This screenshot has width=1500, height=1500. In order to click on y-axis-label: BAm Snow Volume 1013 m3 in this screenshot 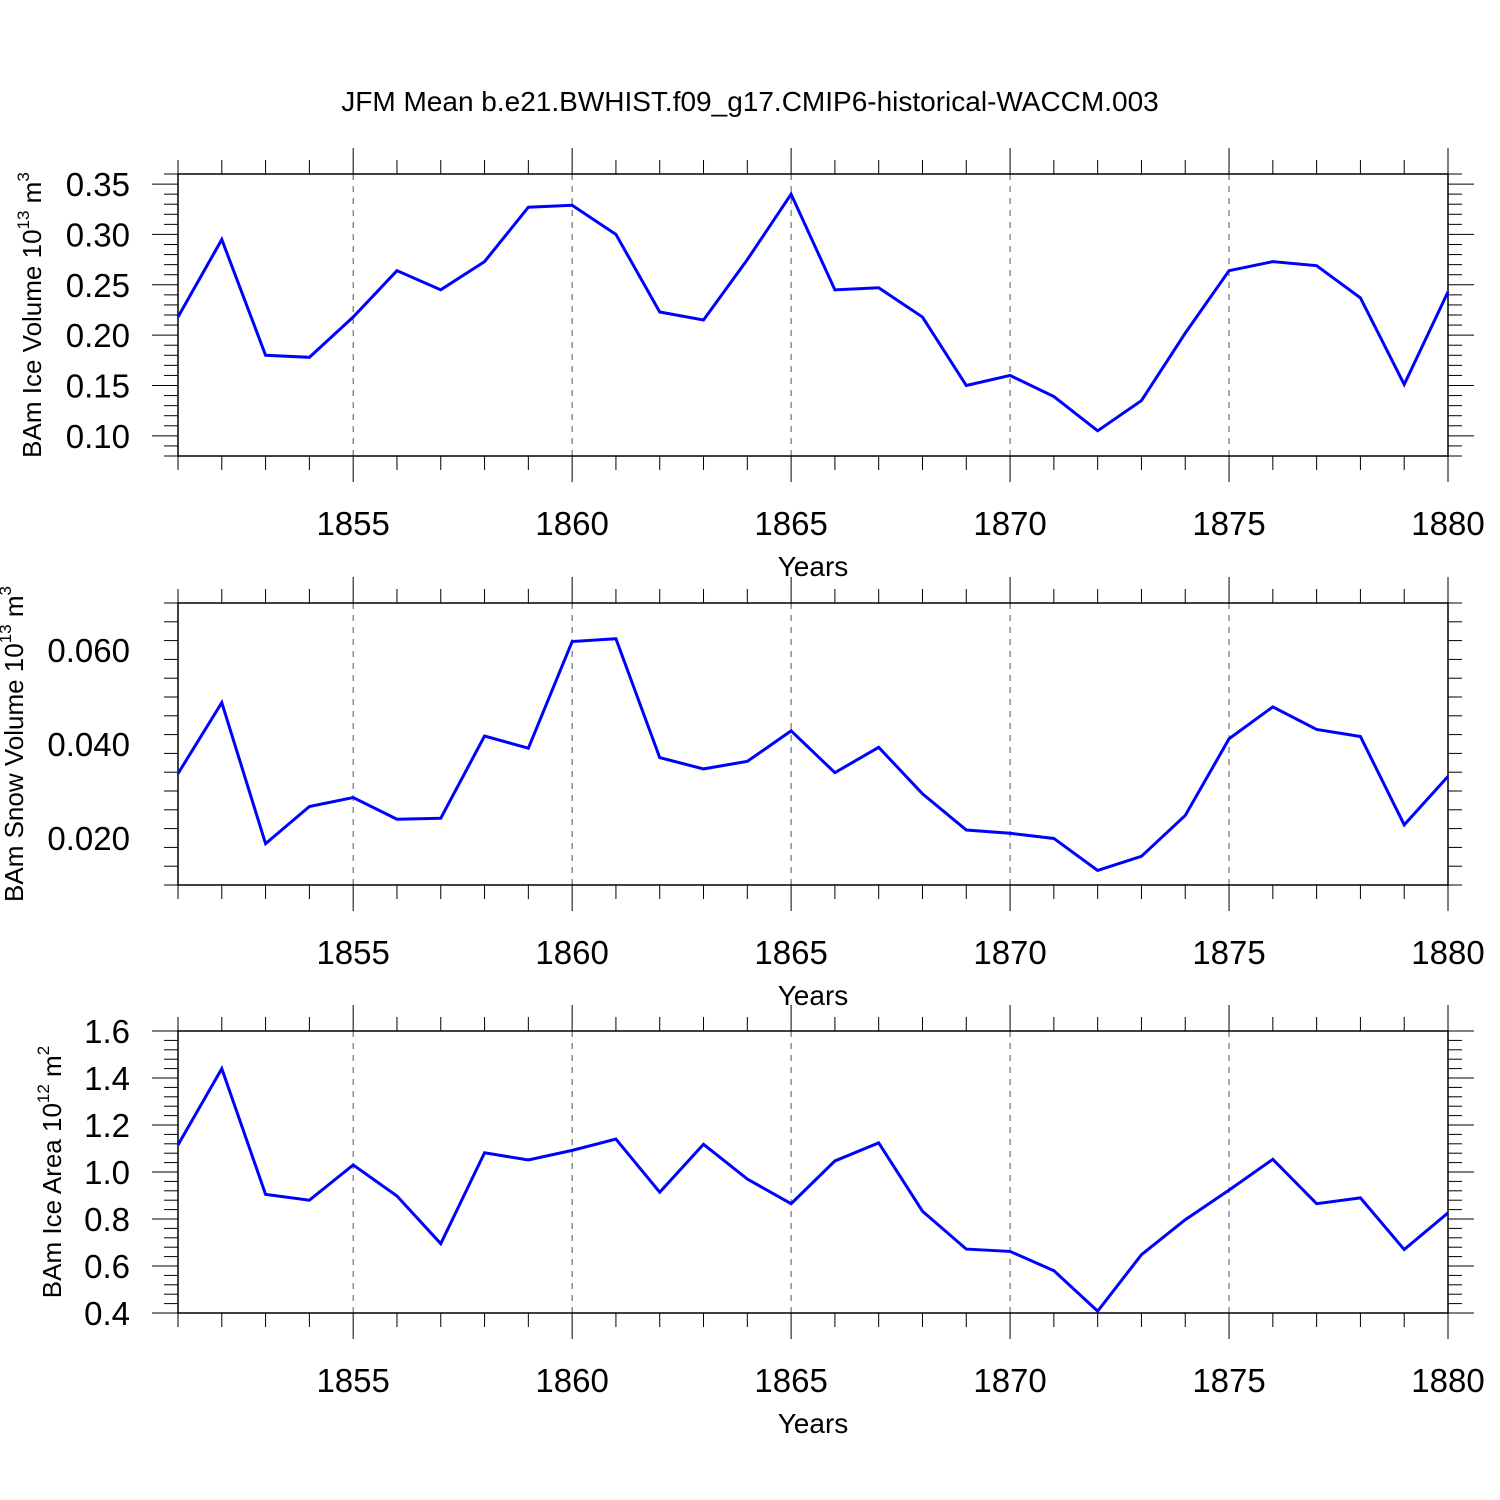, I will do `click(14, 744)`.